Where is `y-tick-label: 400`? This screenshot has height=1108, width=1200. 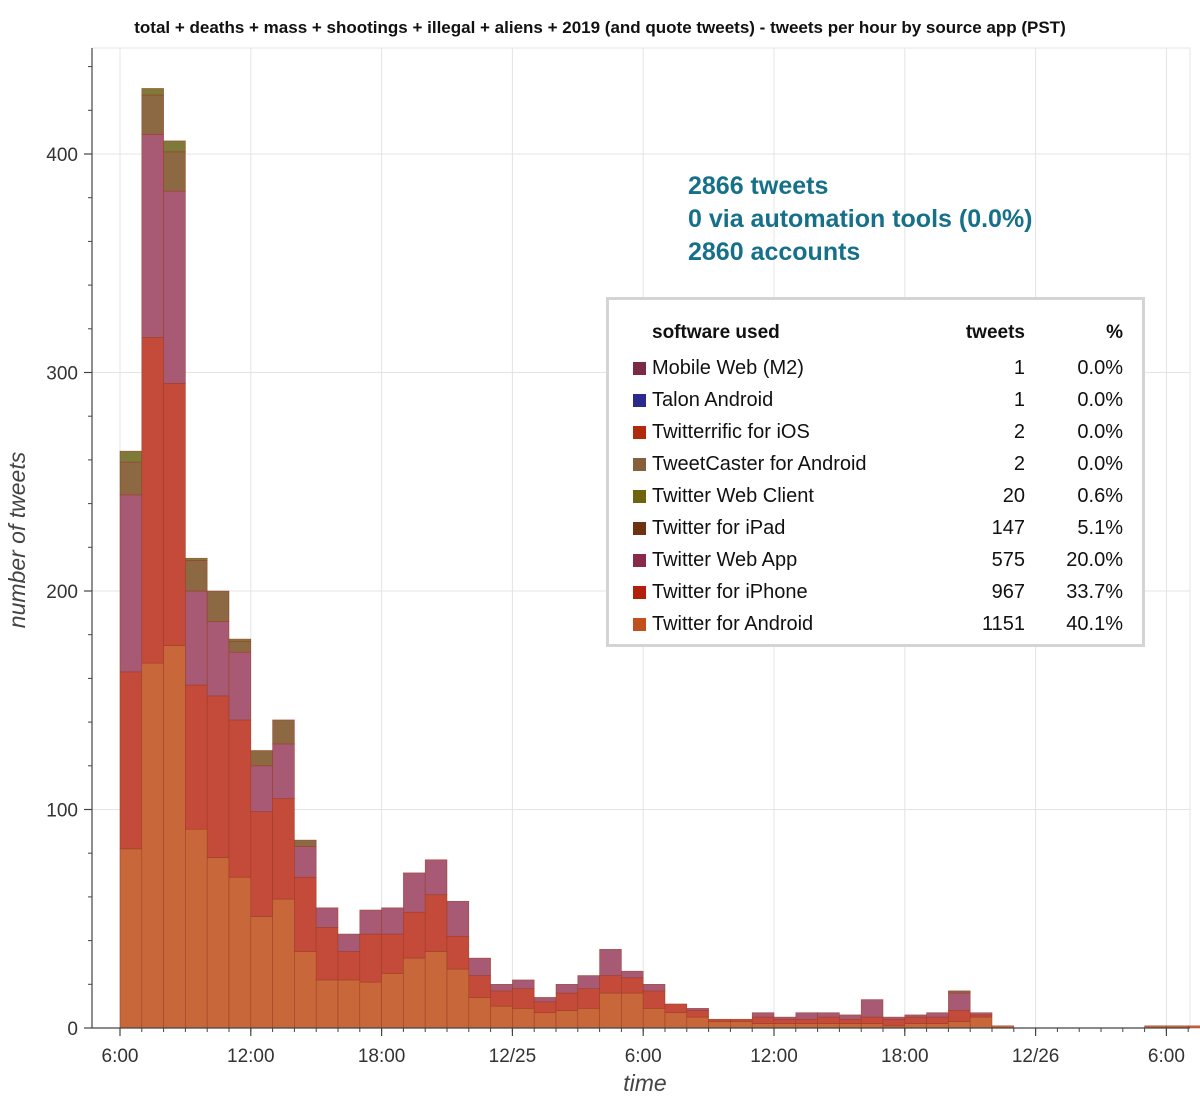
y-tick-label: 400 is located at coordinates (62, 155).